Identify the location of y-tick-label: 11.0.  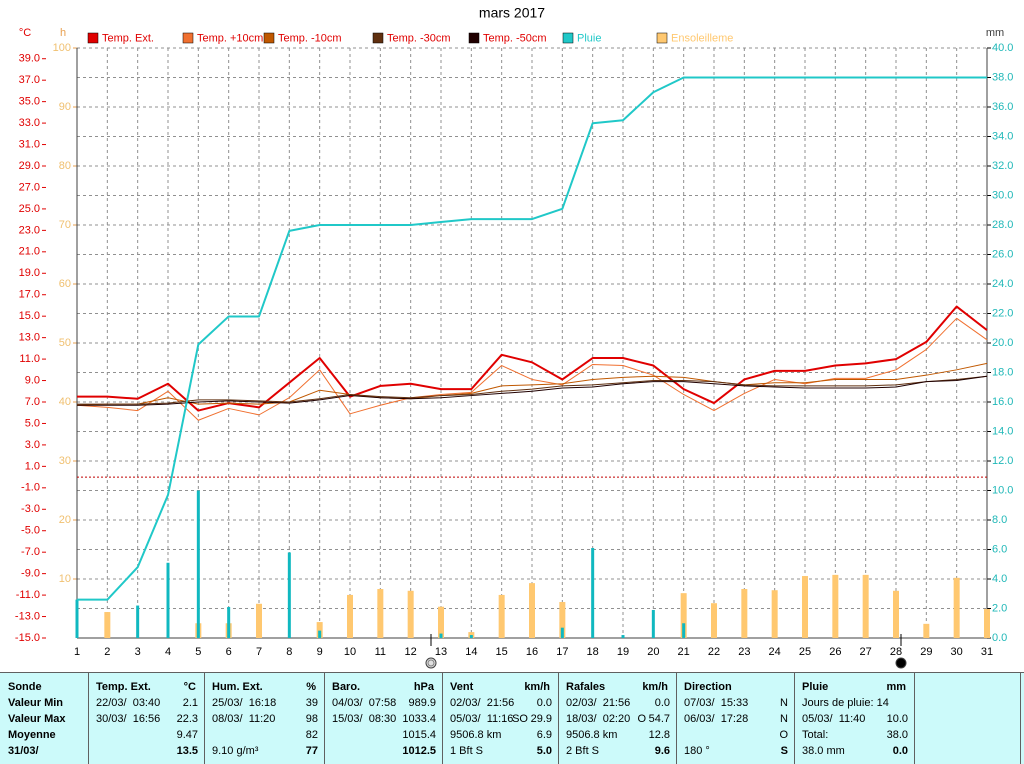
(29, 359).